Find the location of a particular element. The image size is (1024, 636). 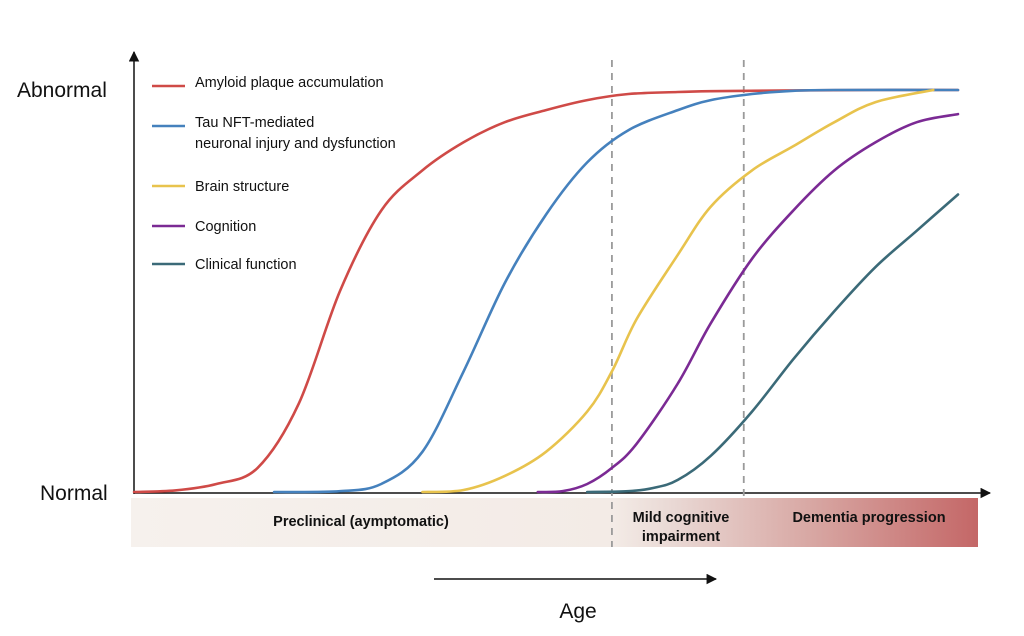

legend-label: Amyloid plaque accumulation is located at coordinates (289, 83).